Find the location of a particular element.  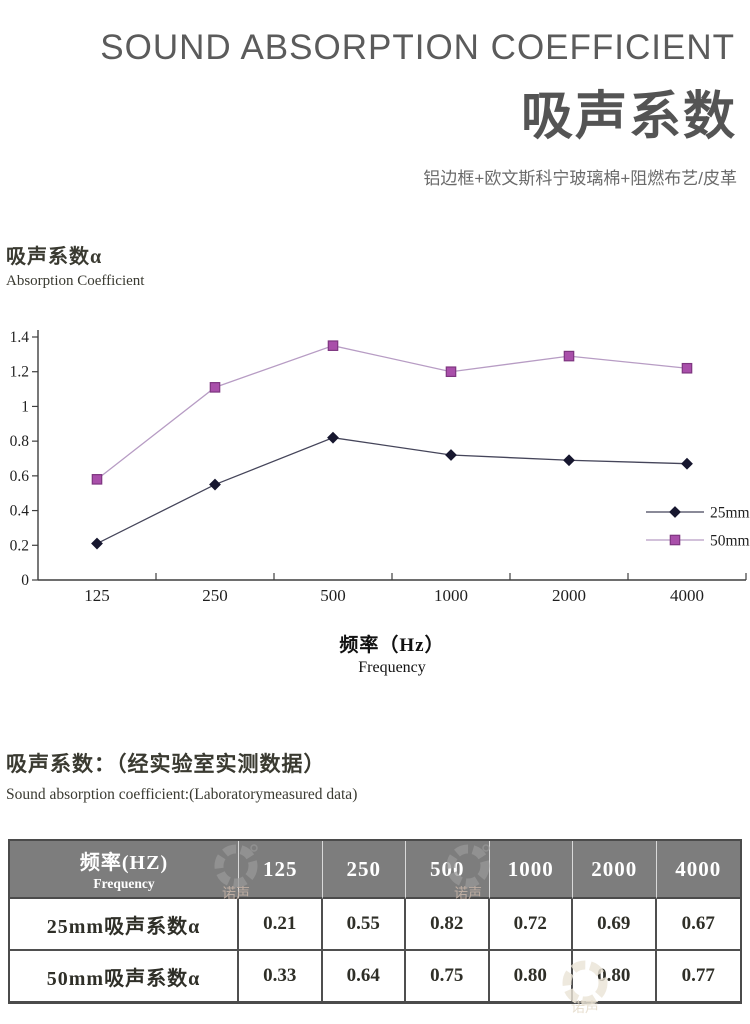

y-axis-caption-en: Absorption Coefficient is located at coordinates (75, 281).